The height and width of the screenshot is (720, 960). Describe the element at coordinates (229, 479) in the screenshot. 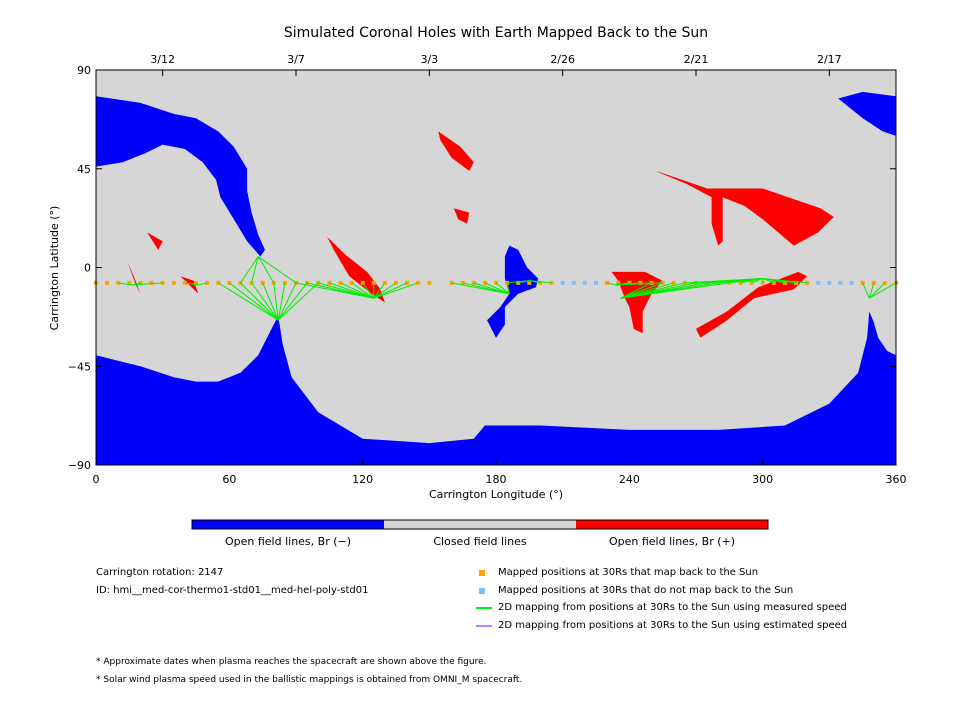

I see `x-tick-label-1: 60` at that location.